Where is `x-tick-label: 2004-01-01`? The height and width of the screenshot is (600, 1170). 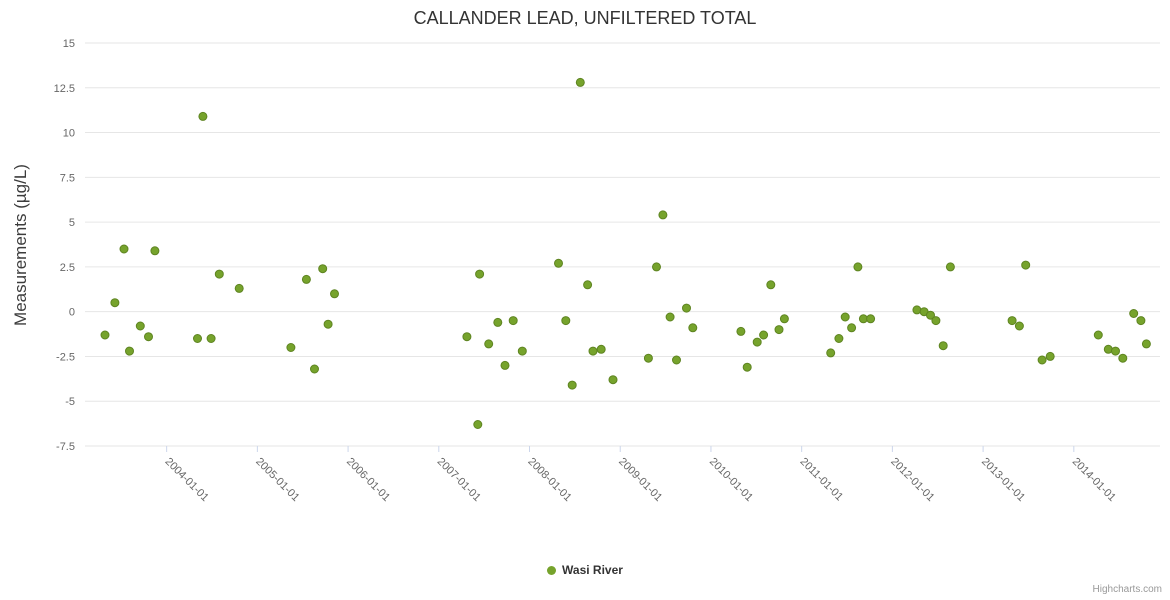 x-tick-label: 2004-01-01 is located at coordinates (187, 480).